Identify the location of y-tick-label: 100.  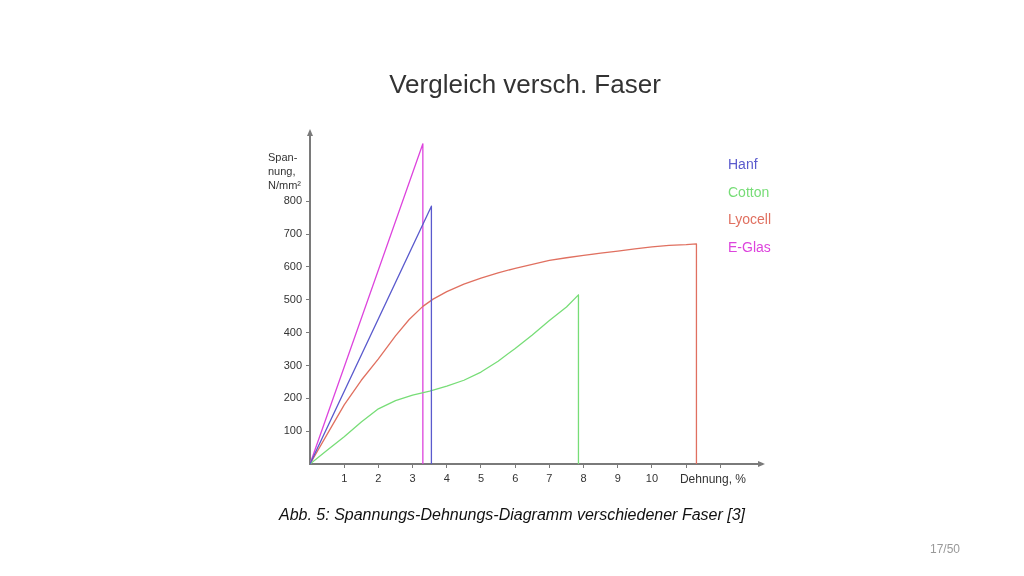
(292, 430).